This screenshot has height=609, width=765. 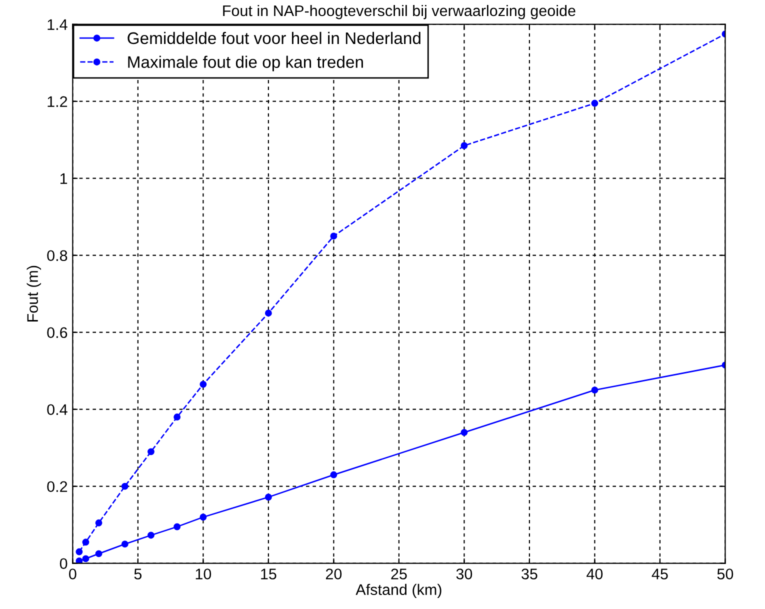 I want to click on x-tick-label: 10, so click(x=204, y=574).